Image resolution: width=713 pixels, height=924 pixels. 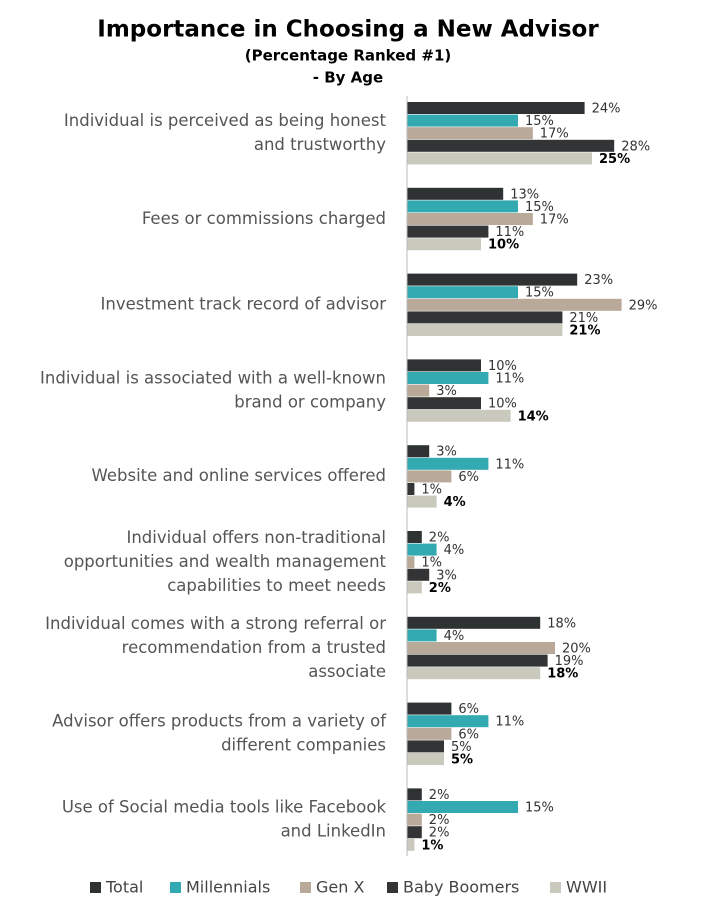 I want to click on chart-subtitle: - By Age, so click(x=348, y=78).